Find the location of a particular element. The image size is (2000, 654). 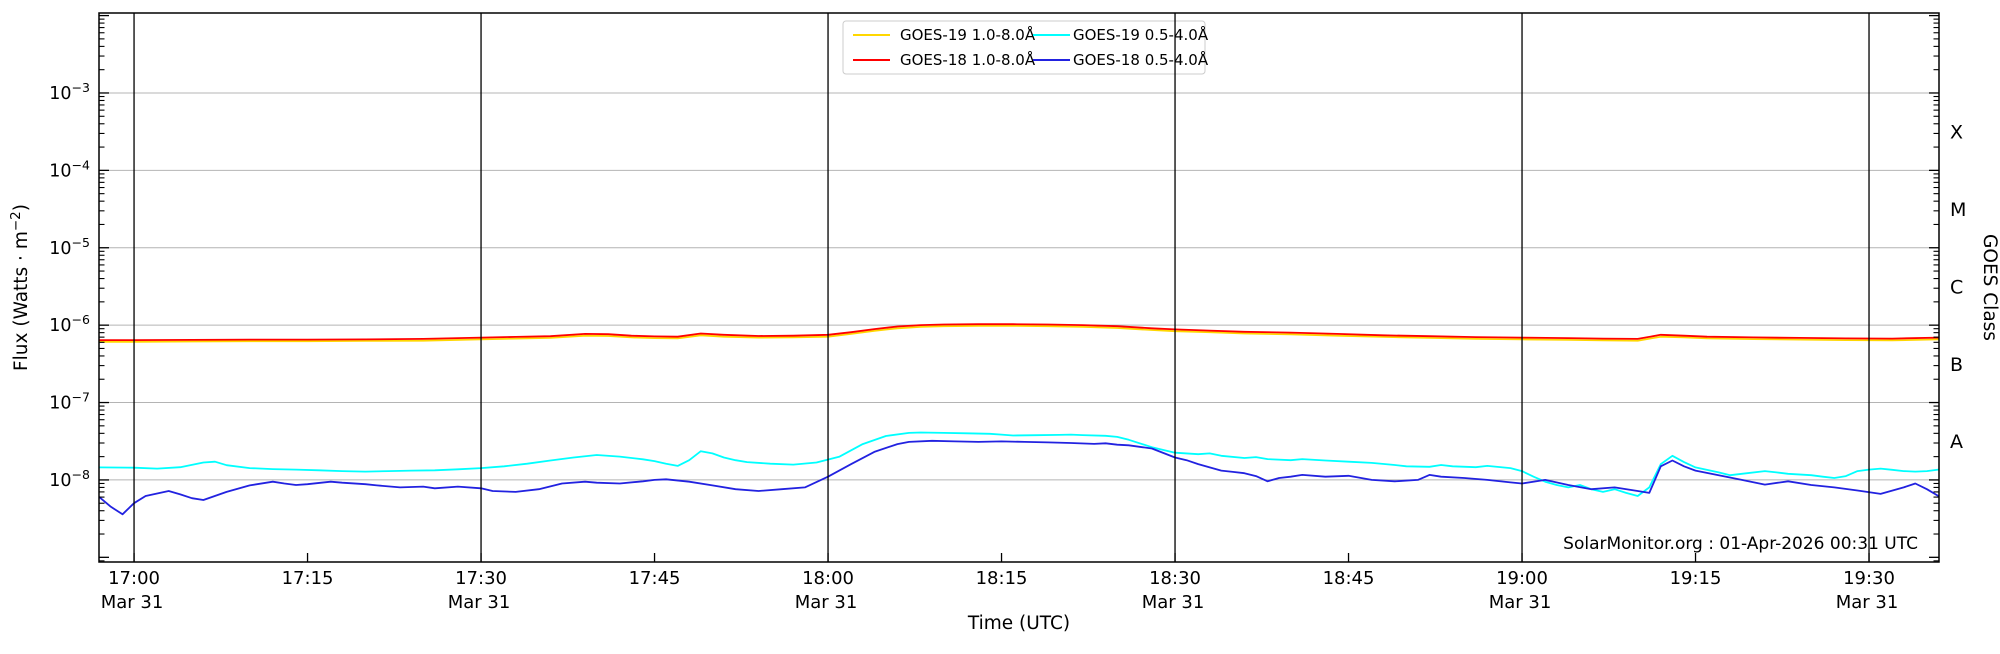

goes-class-label: X is located at coordinates (1956, 133).